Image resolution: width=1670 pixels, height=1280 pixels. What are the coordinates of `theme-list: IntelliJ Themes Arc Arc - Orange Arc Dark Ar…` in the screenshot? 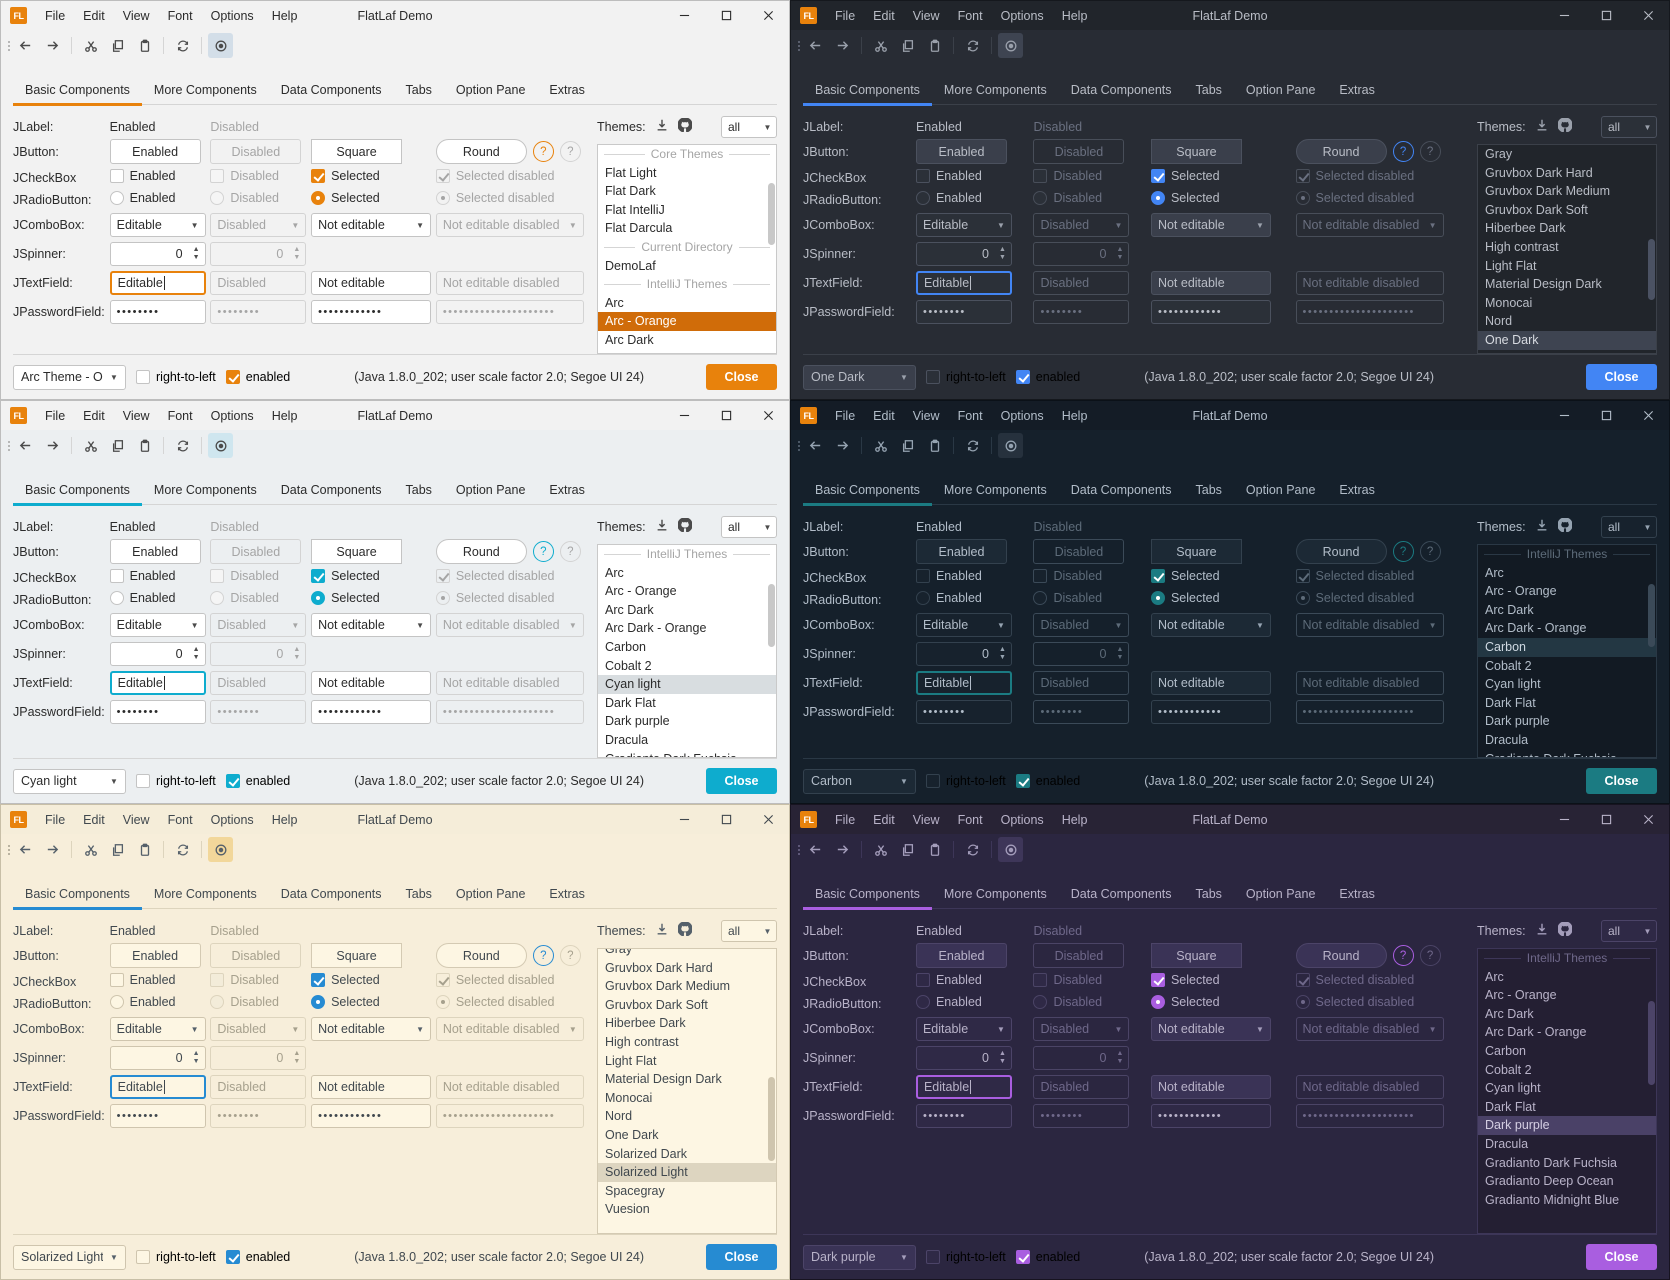 It's located at (687, 651).